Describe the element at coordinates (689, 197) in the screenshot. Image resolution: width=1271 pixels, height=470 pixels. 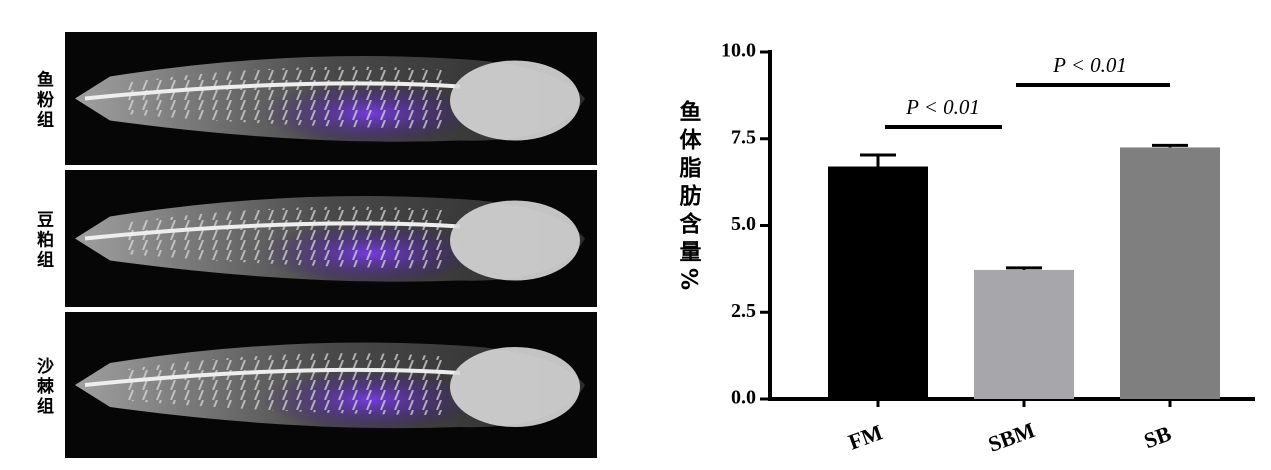
I see `y-axis-label: 鱼体脂肪含量%` at that location.